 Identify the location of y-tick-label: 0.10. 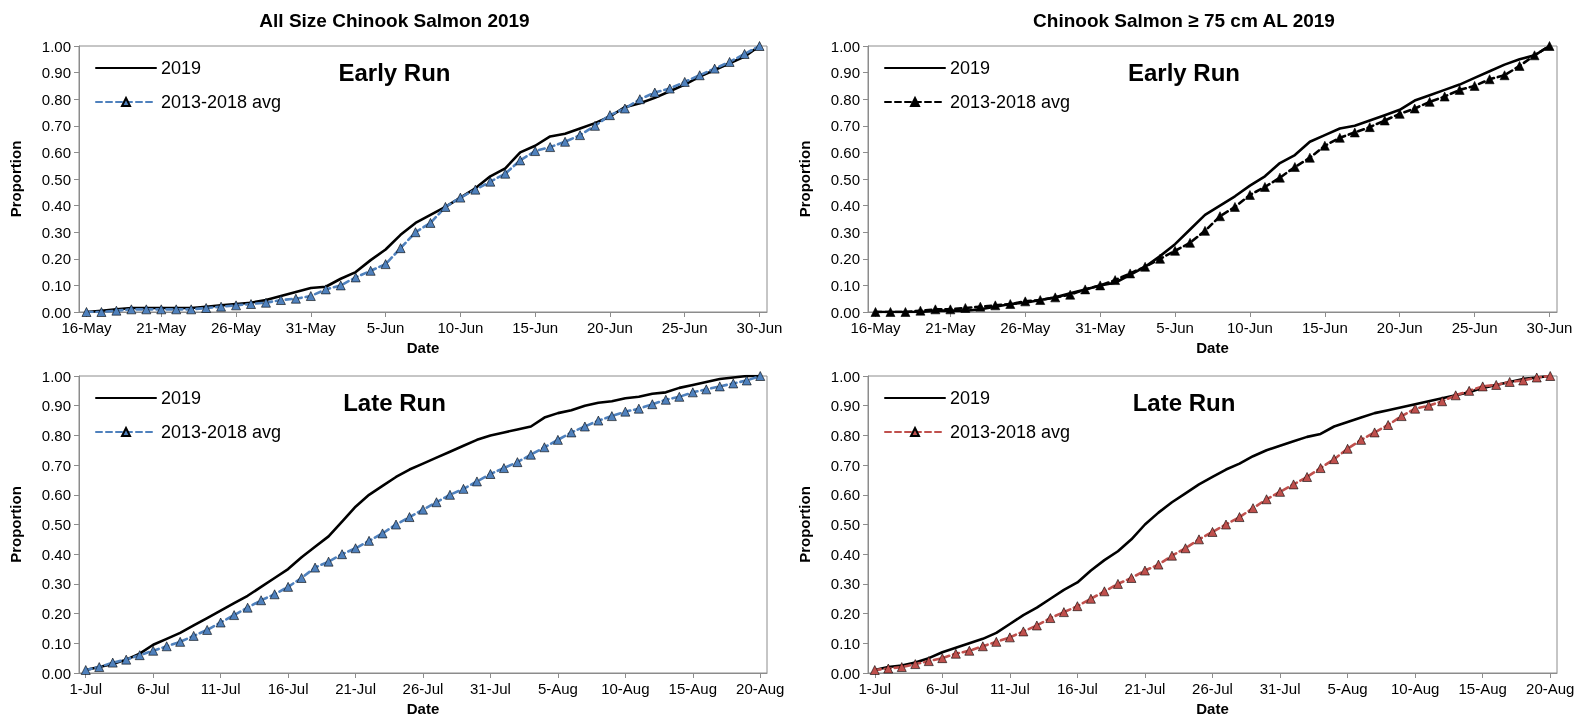
(845, 285).